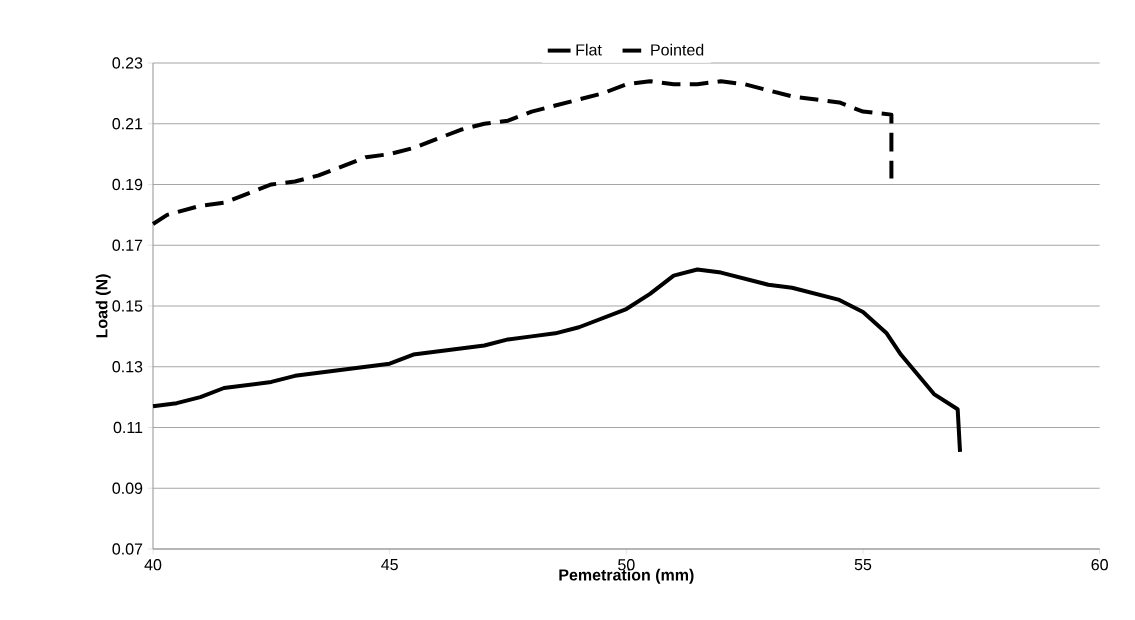  Describe the element at coordinates (389, 565) in the screenshot. I see `x-tick-label: 45` at that location.